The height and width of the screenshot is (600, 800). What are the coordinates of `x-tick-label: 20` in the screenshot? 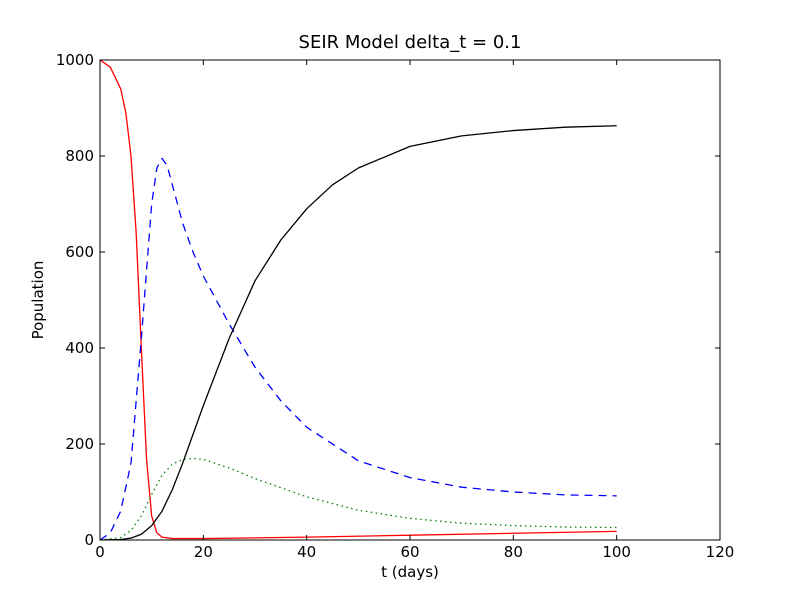 It's located at (203, 552).